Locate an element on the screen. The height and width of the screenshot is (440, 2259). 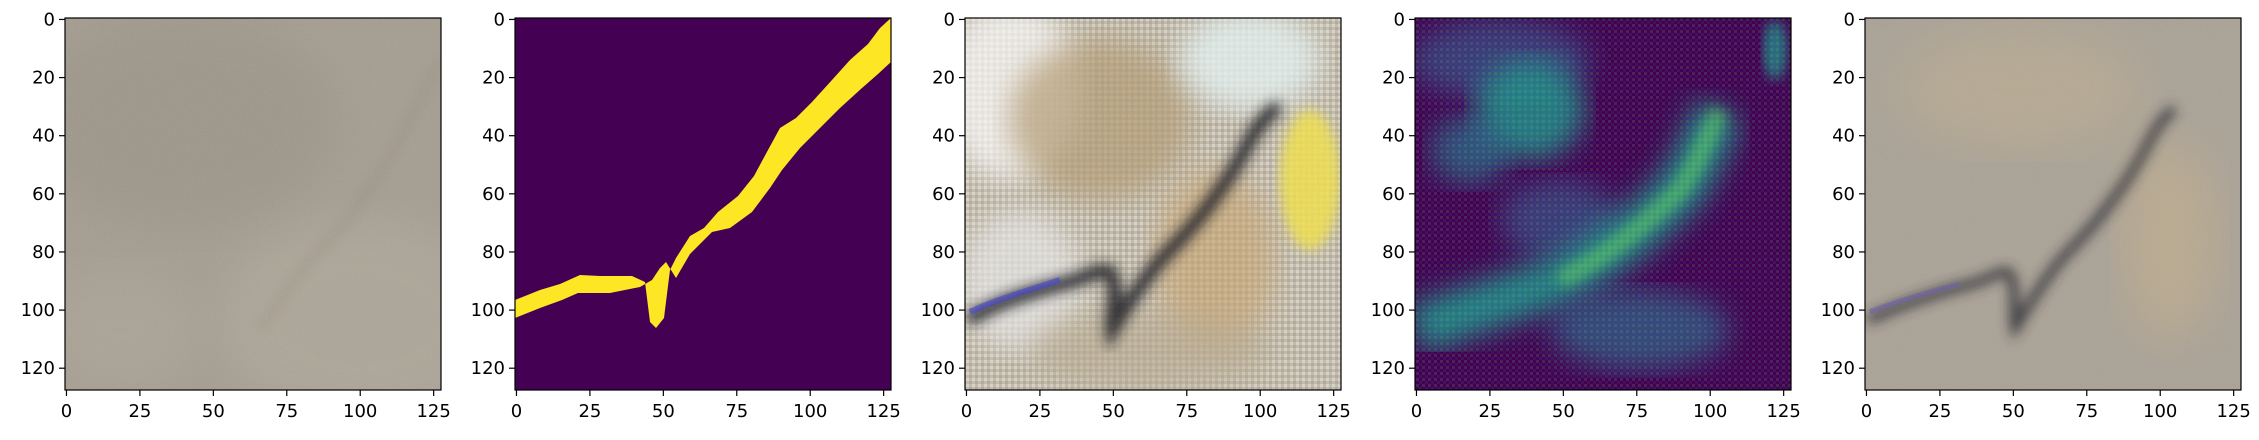
panel-blended-result is located at coordinates (2053, 204).